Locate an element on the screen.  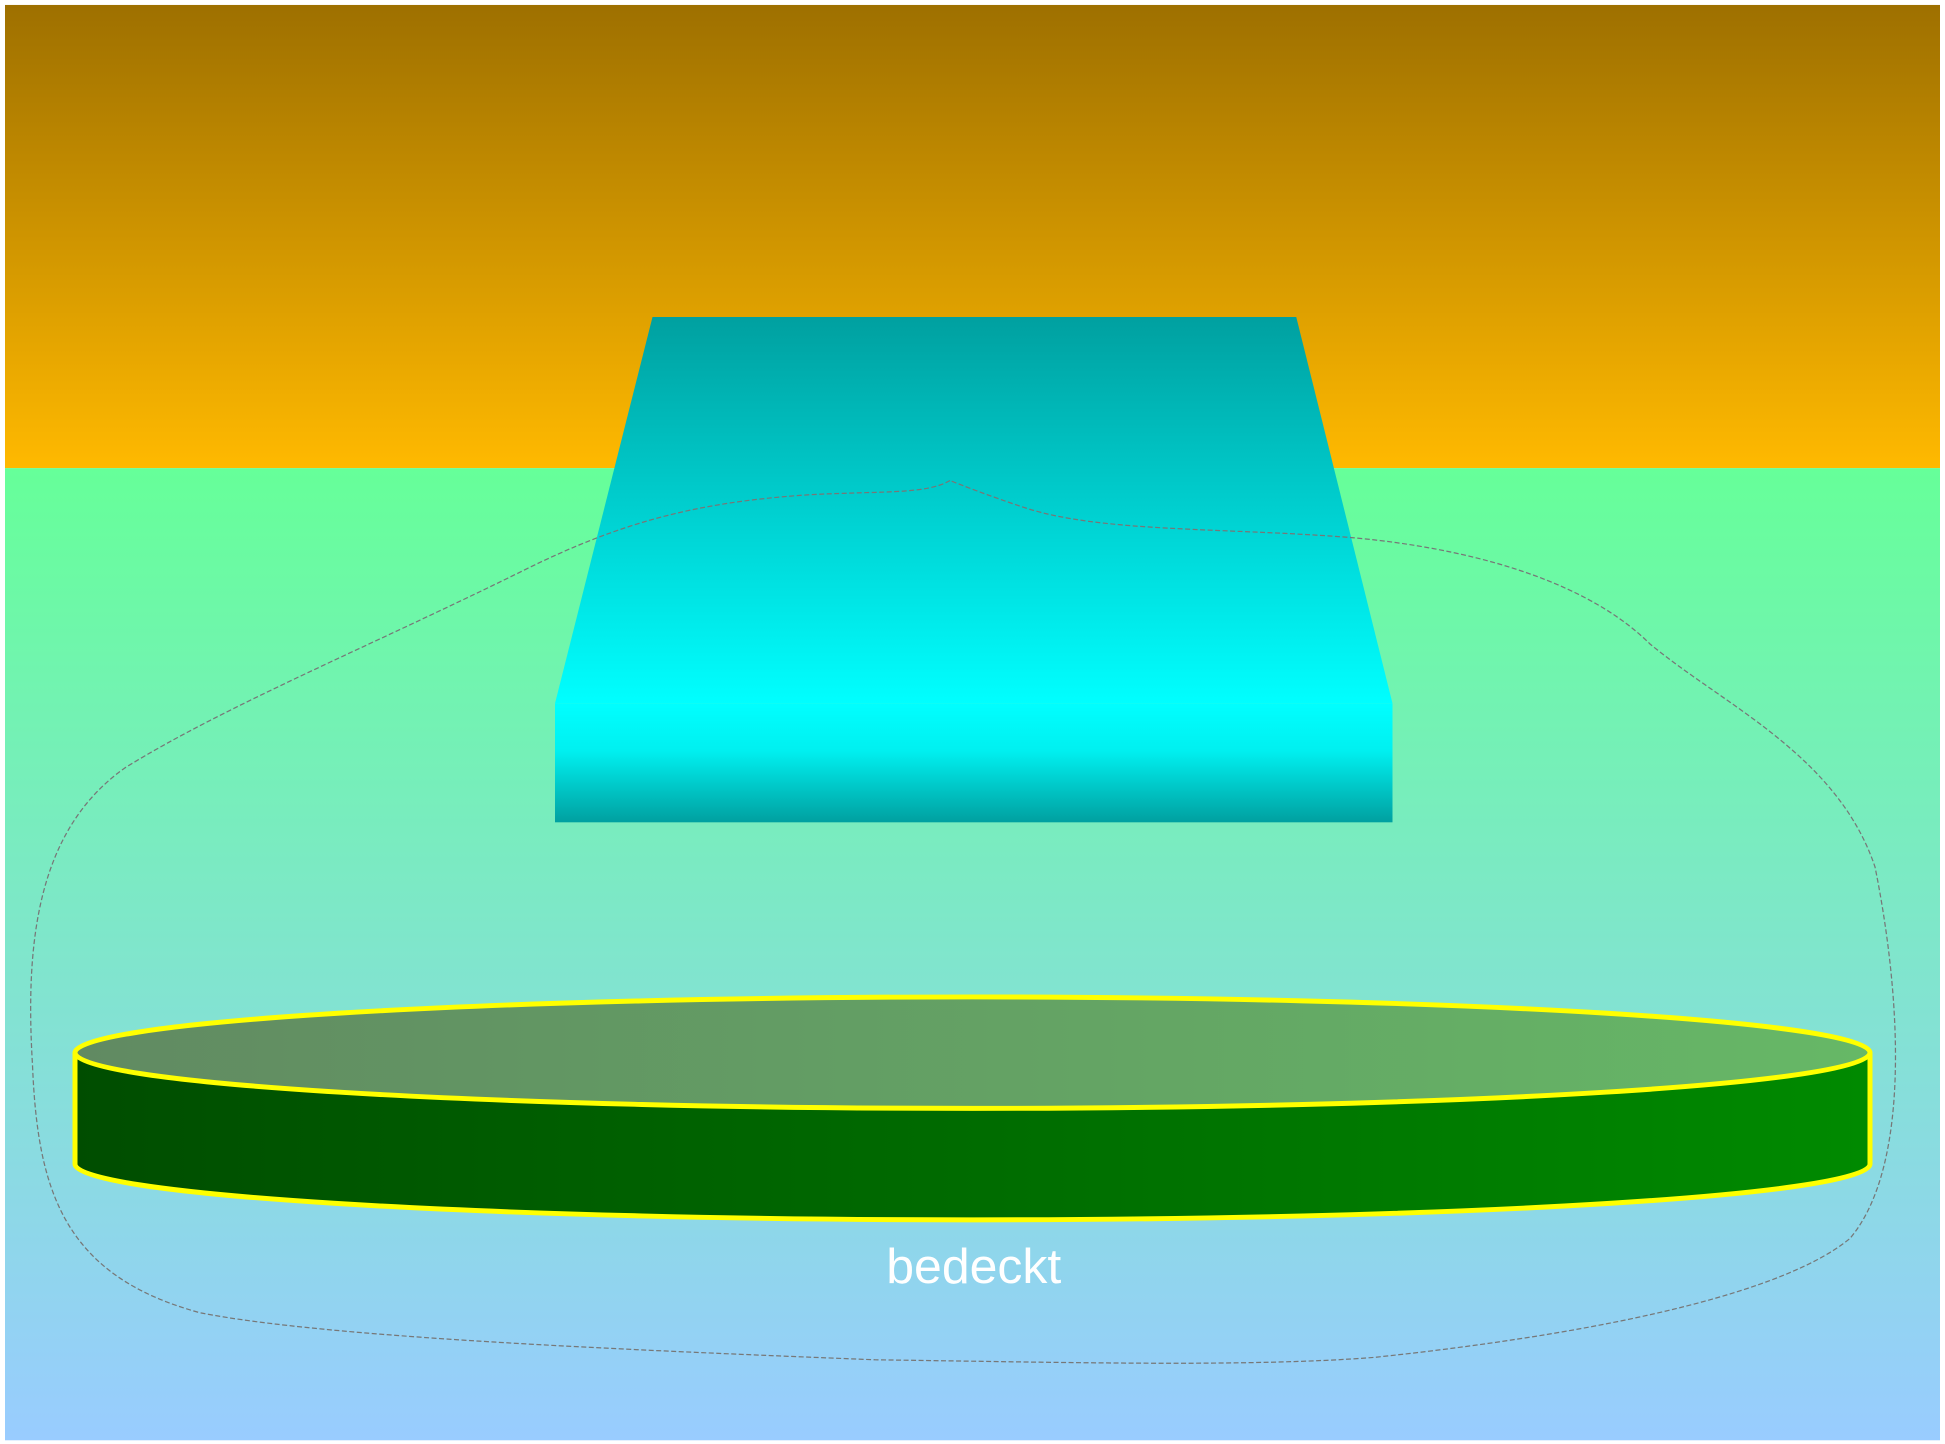
disk-label: bedeckt is located at coordinates (973, 1266).